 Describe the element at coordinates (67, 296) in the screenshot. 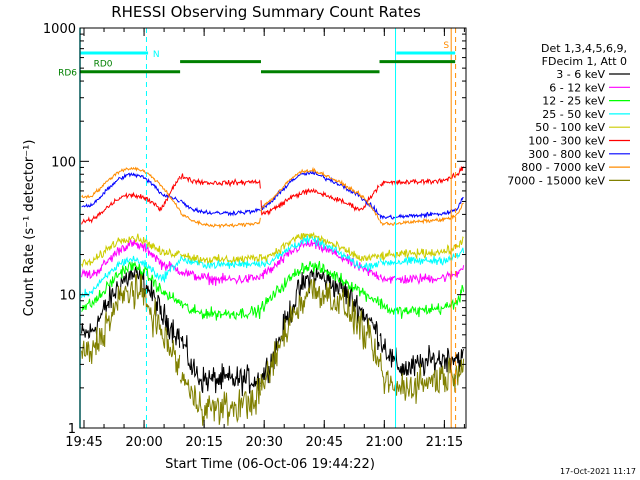

I see `y-tick-label: 10` at that location.